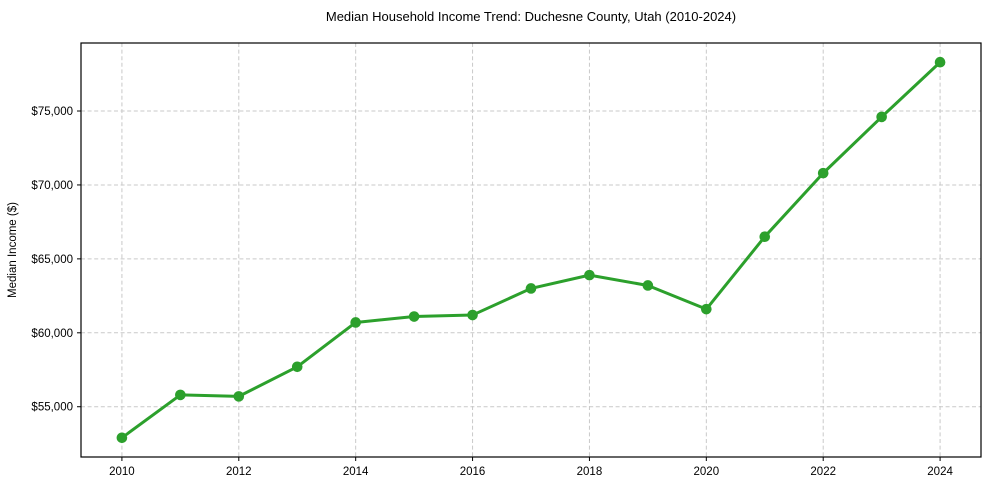  I want to click on y-axis-label: Median Income ($), so click(13, 250).